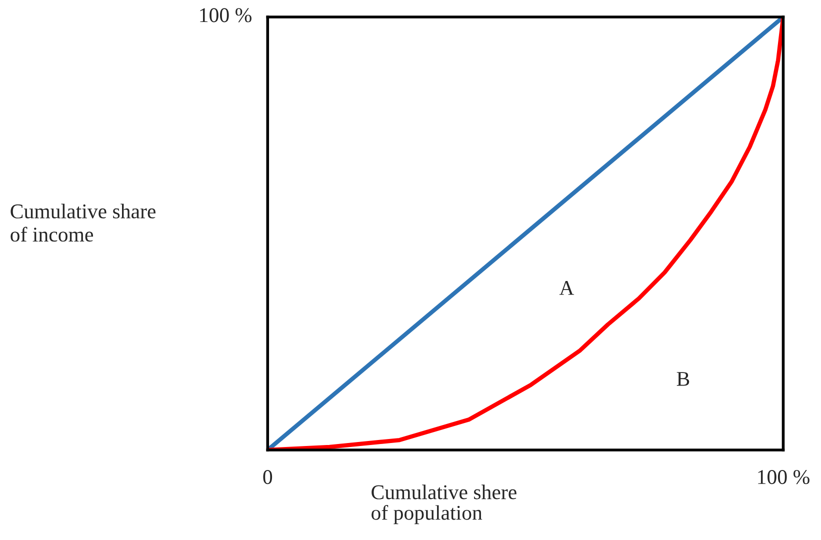  I want to click on text: 100 %, so click(226, 15).